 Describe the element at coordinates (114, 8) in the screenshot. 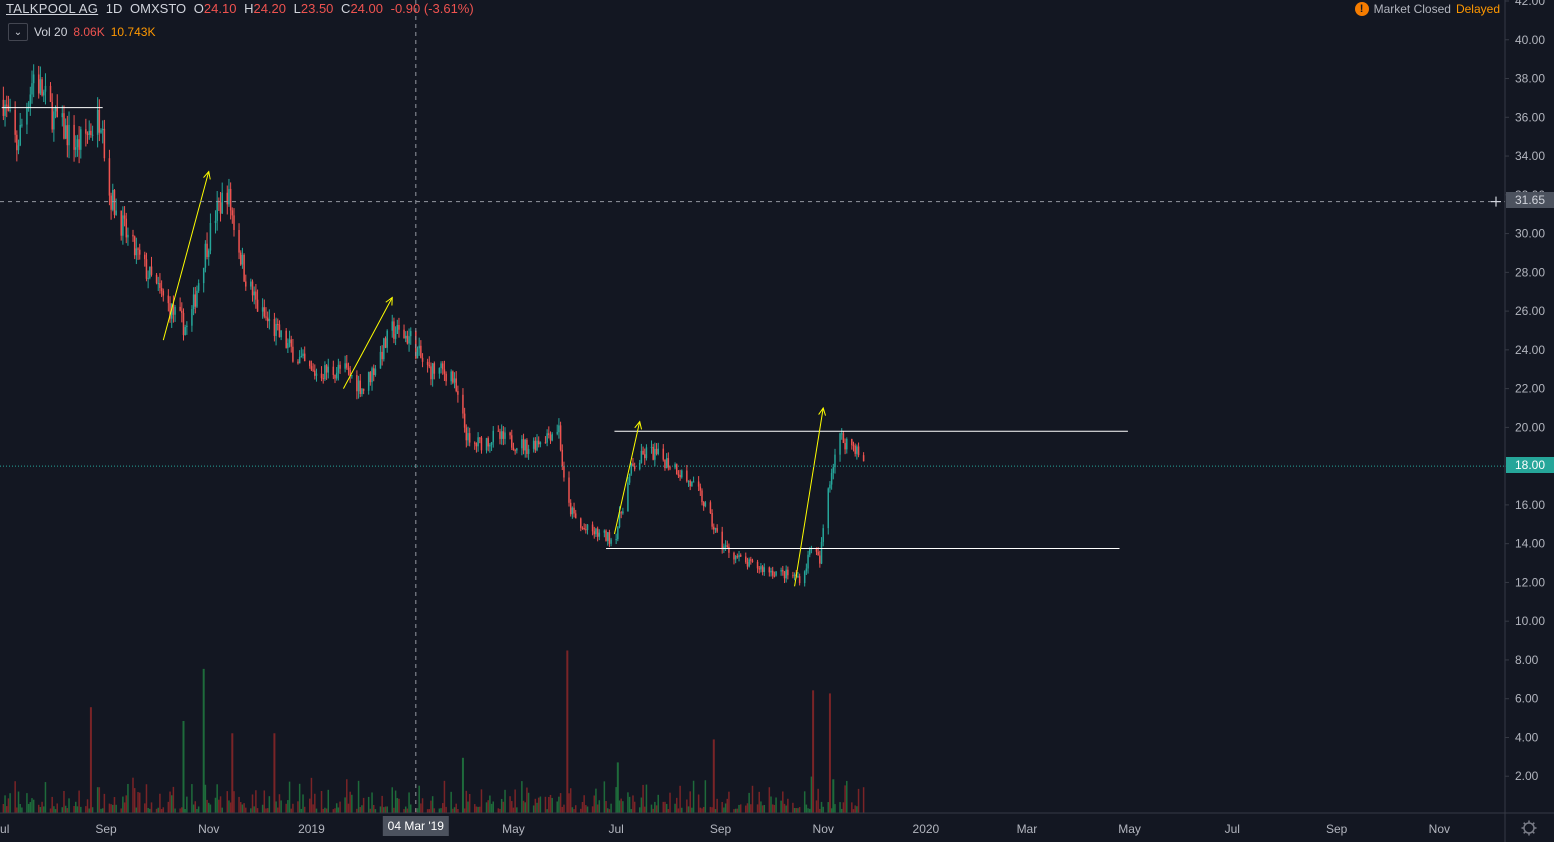

I see `timeframe: 1D` at that location.